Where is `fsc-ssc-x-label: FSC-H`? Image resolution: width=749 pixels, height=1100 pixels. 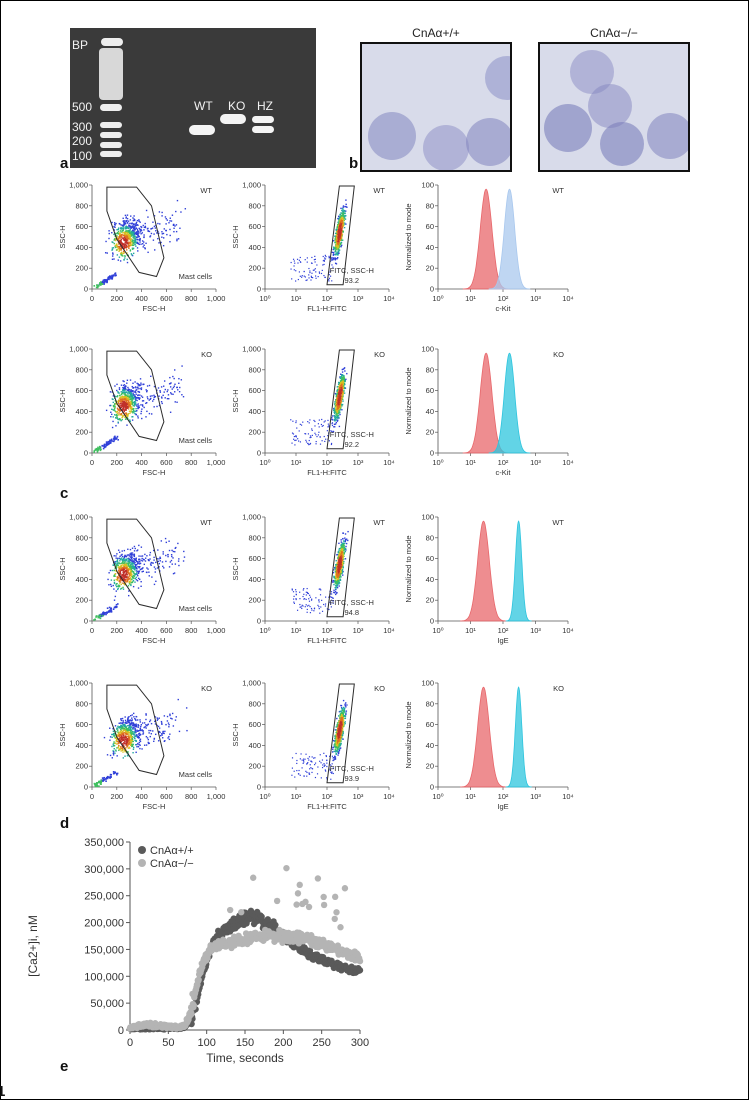 fsc-ssc-x-label: FSC-H is located at coordinates (154, 308).